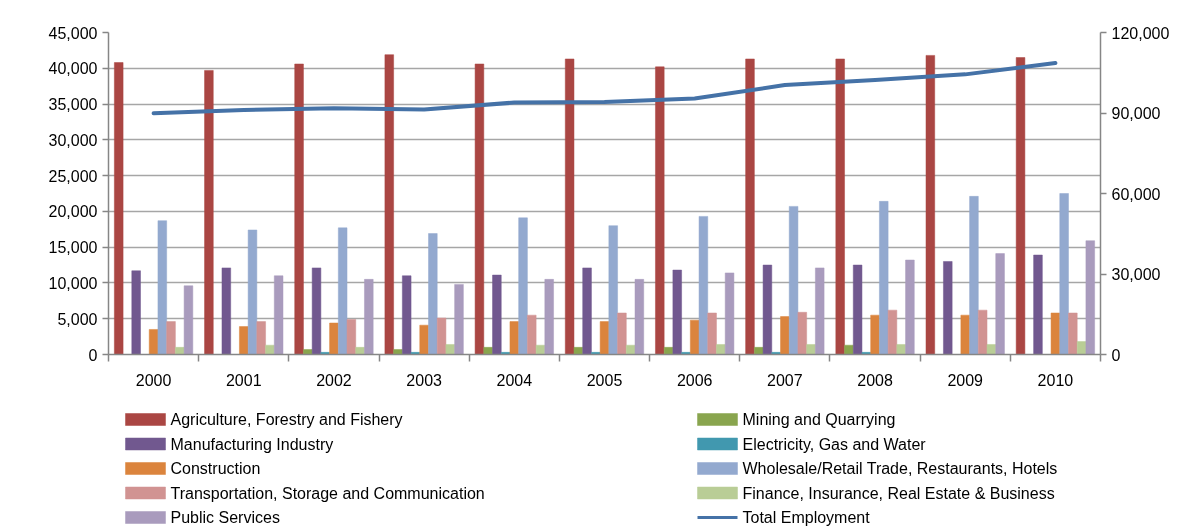 The image size is (1200, 528). Describe the element at coordinates (604, 380) in the screenshot. I see `x-tick-label: 2005` at that location.